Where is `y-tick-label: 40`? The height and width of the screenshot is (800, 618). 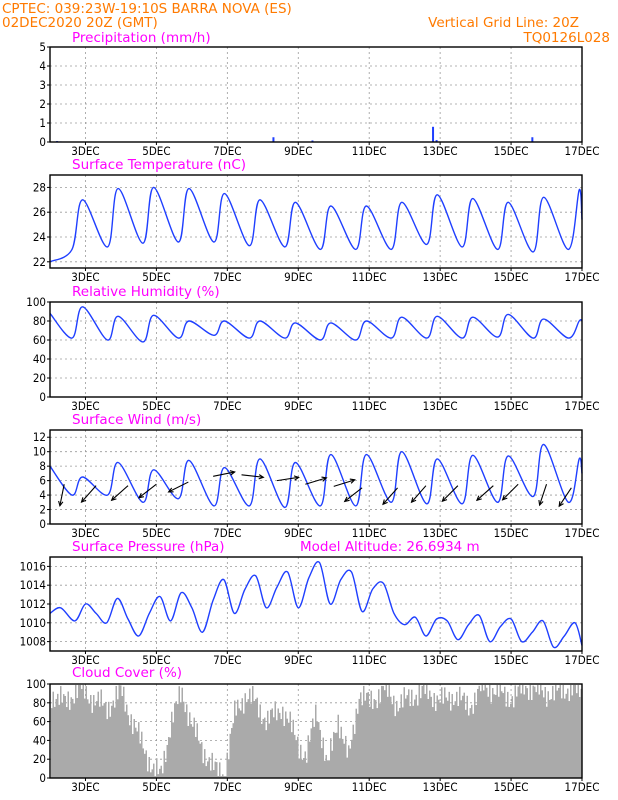 y-tick-label: 40 is located at coordinates (39, 740).